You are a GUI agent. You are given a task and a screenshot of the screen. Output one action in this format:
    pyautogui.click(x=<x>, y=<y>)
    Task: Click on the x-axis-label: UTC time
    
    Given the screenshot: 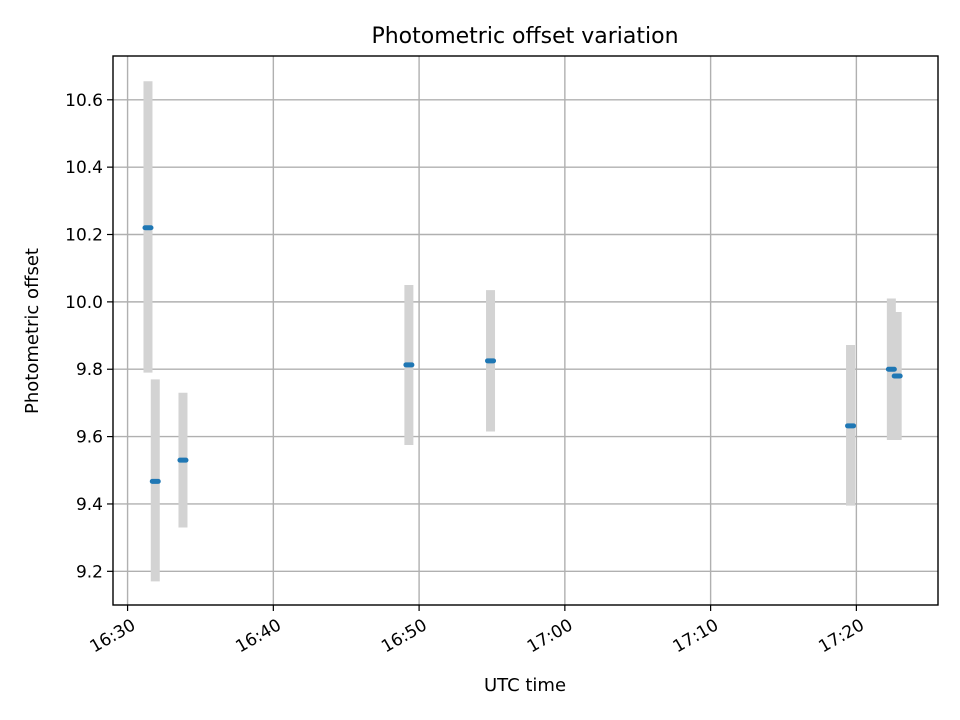 What is the action you would take?
    pyautogui.click(x=525, y=685)
    